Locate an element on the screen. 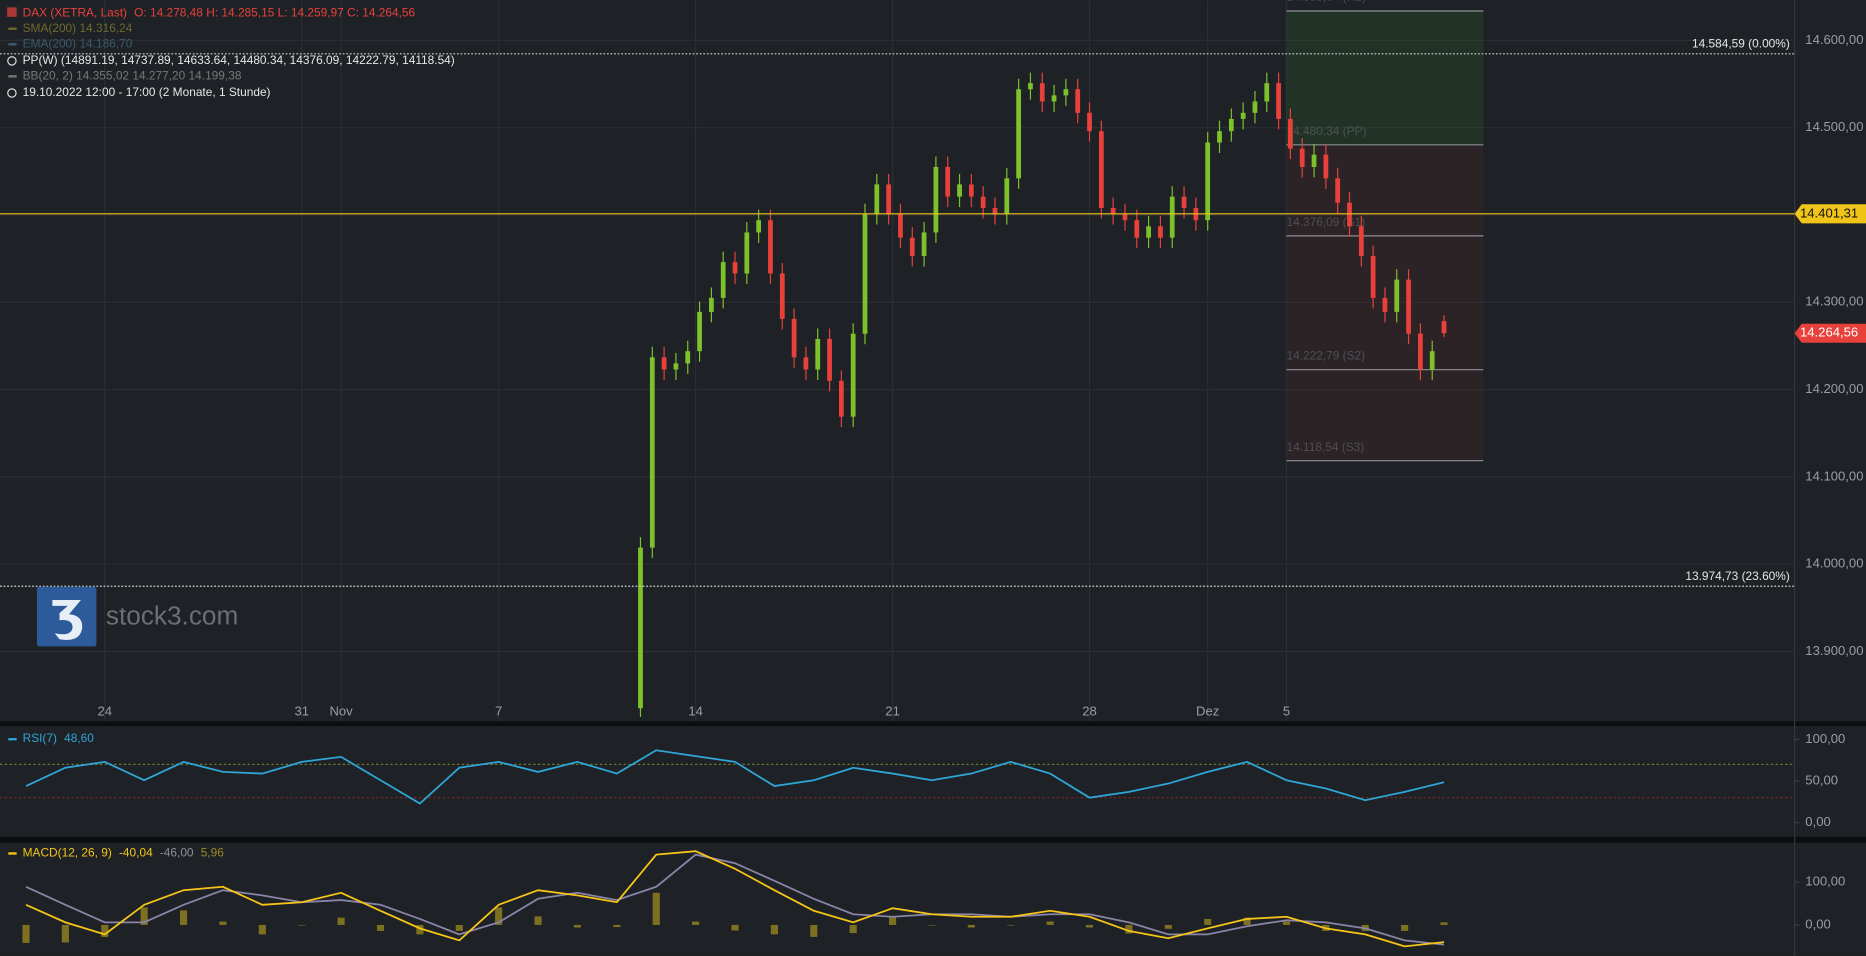  x-tick-label: 7 is located at coordinates (498, 710).